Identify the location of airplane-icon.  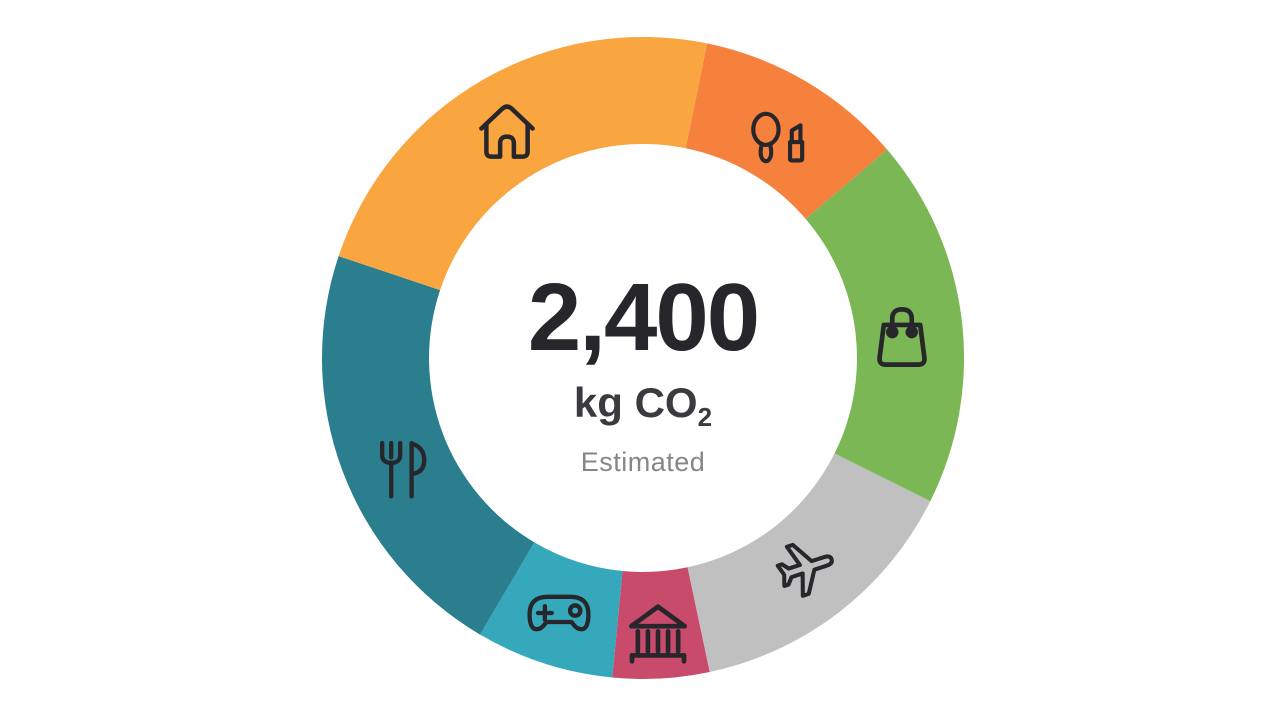
(804, 570).